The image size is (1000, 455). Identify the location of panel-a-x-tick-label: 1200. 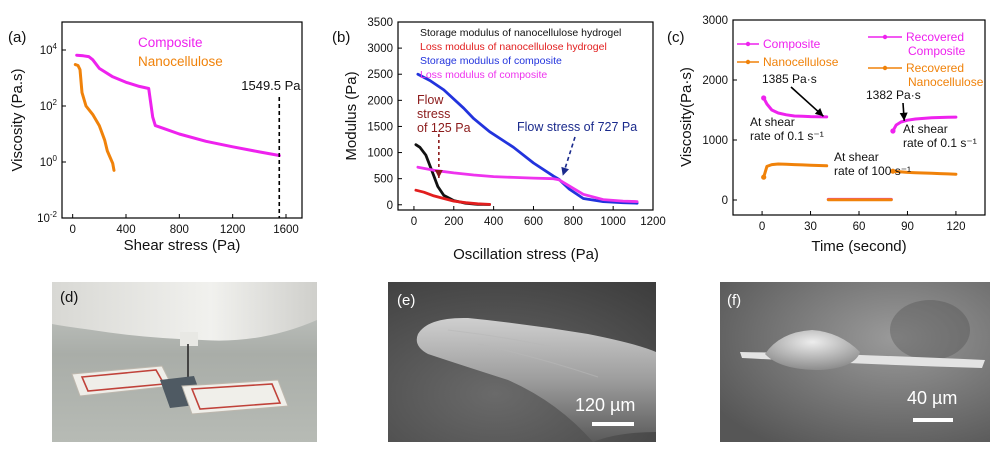
(233, 230).